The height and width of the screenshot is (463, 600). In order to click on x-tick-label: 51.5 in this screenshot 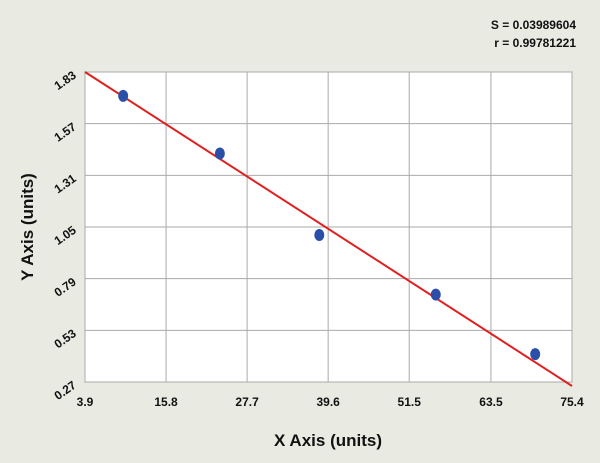, I will do `click(410, 402)`.